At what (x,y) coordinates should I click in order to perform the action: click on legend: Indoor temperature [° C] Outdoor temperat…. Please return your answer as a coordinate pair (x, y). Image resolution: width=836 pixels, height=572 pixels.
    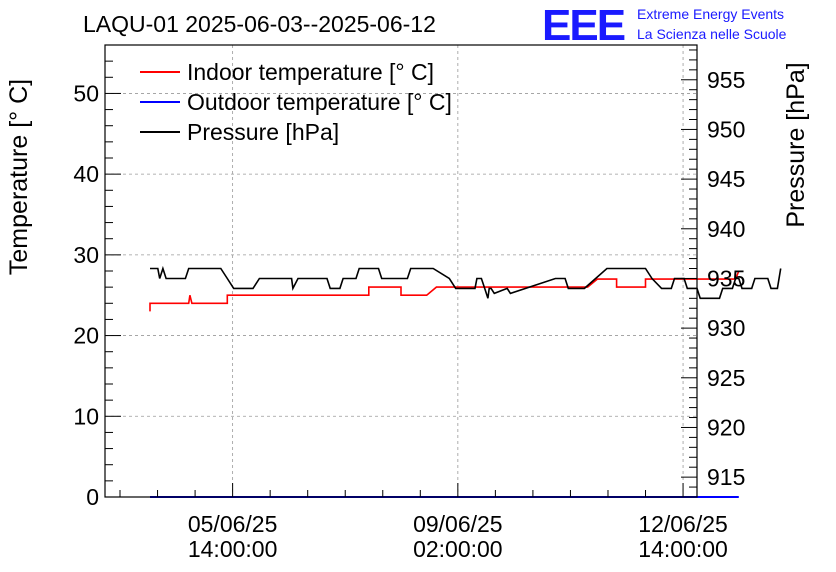
    Looking at the image, I should click on (296, 102).